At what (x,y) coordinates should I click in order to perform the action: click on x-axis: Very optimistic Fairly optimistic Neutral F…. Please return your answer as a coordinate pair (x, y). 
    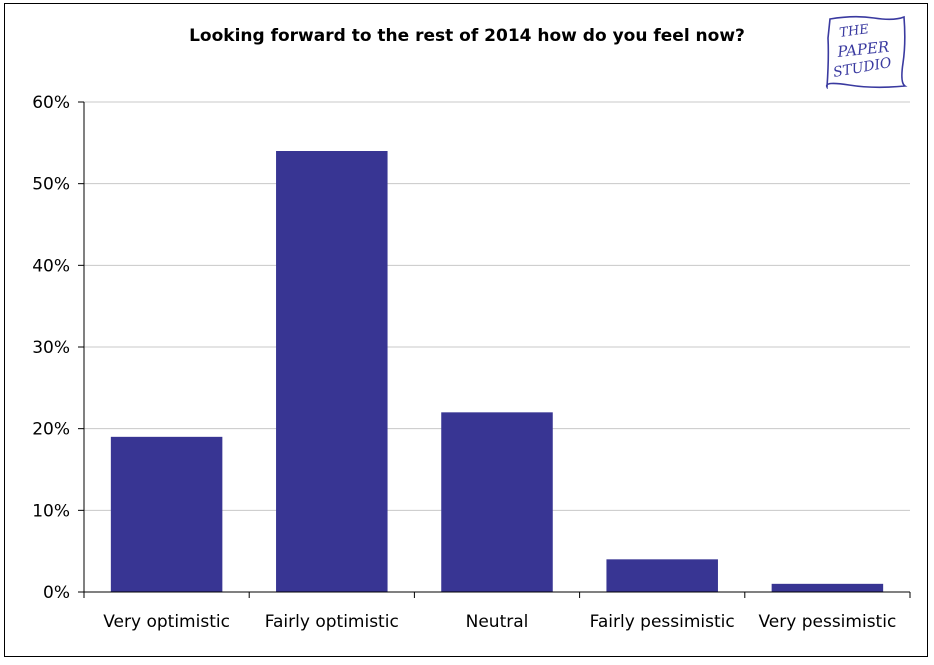
    Looking at the image, I should click on (497, 611).